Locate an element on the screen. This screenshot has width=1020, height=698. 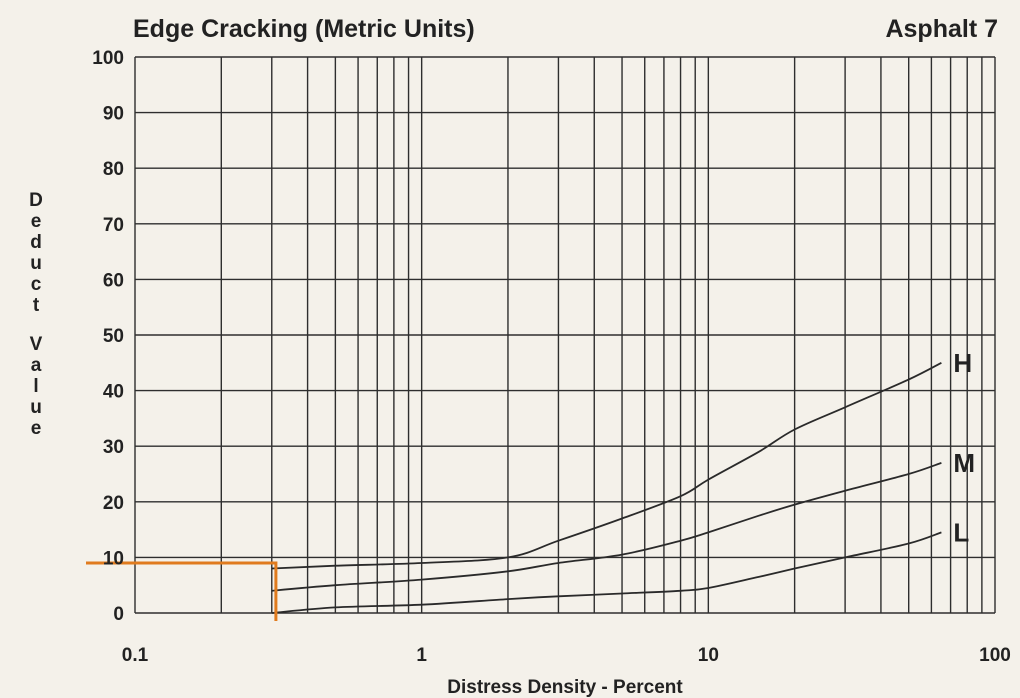
y-tick-label: 20 is located at coordinates (113, 503).